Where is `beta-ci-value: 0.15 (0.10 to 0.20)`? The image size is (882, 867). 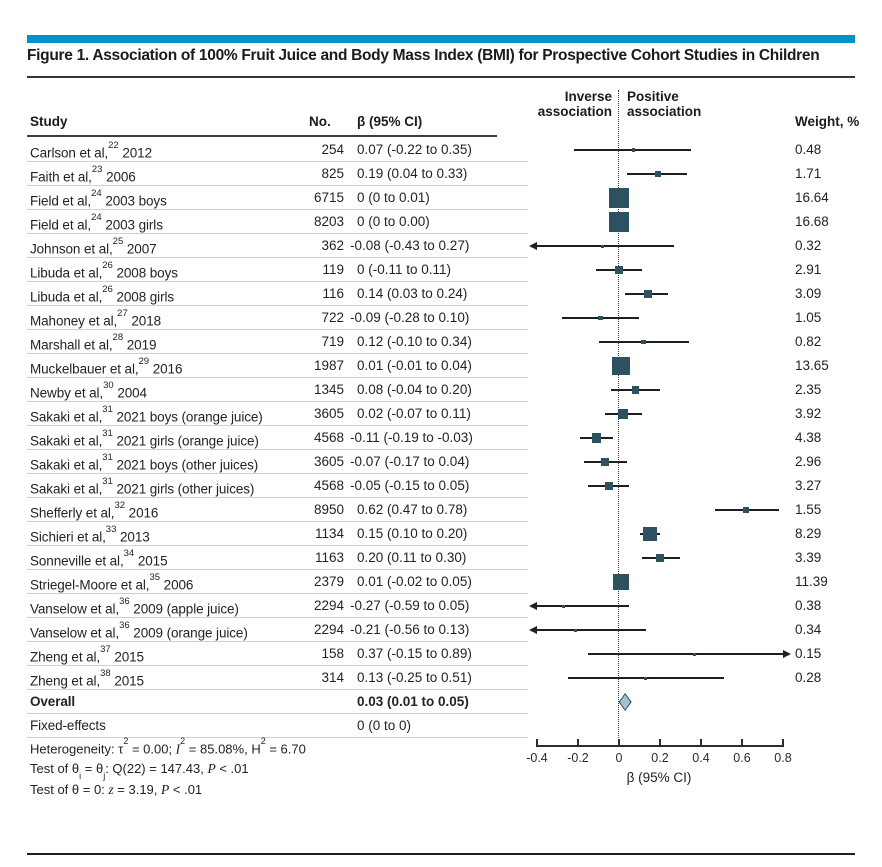 beta-ci-value: 0.15 (0.10 to 0.20) is located at coordinates (412, 533).